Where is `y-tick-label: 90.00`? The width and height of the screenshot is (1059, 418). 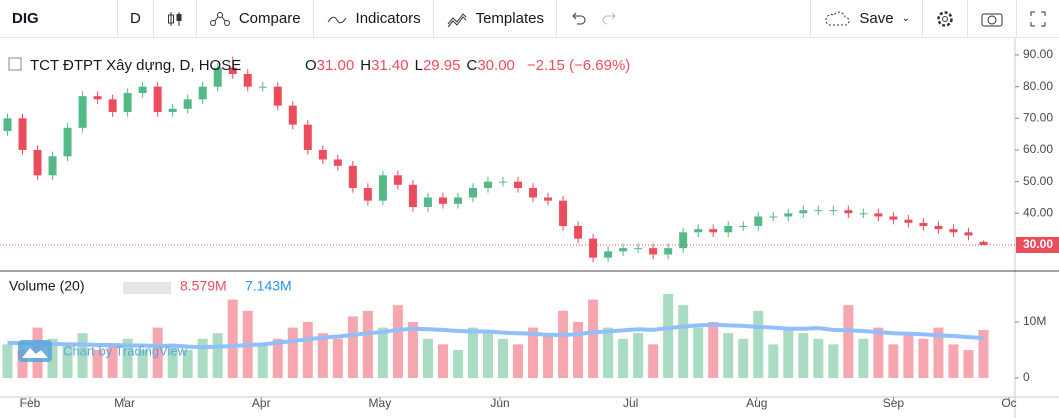
y-tick-label: 90.00 is located at coordinates (1038, 54).